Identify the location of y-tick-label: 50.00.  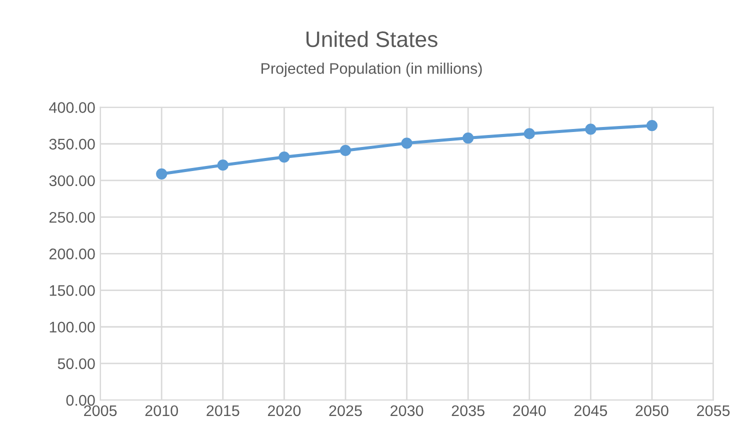
(76, 364).